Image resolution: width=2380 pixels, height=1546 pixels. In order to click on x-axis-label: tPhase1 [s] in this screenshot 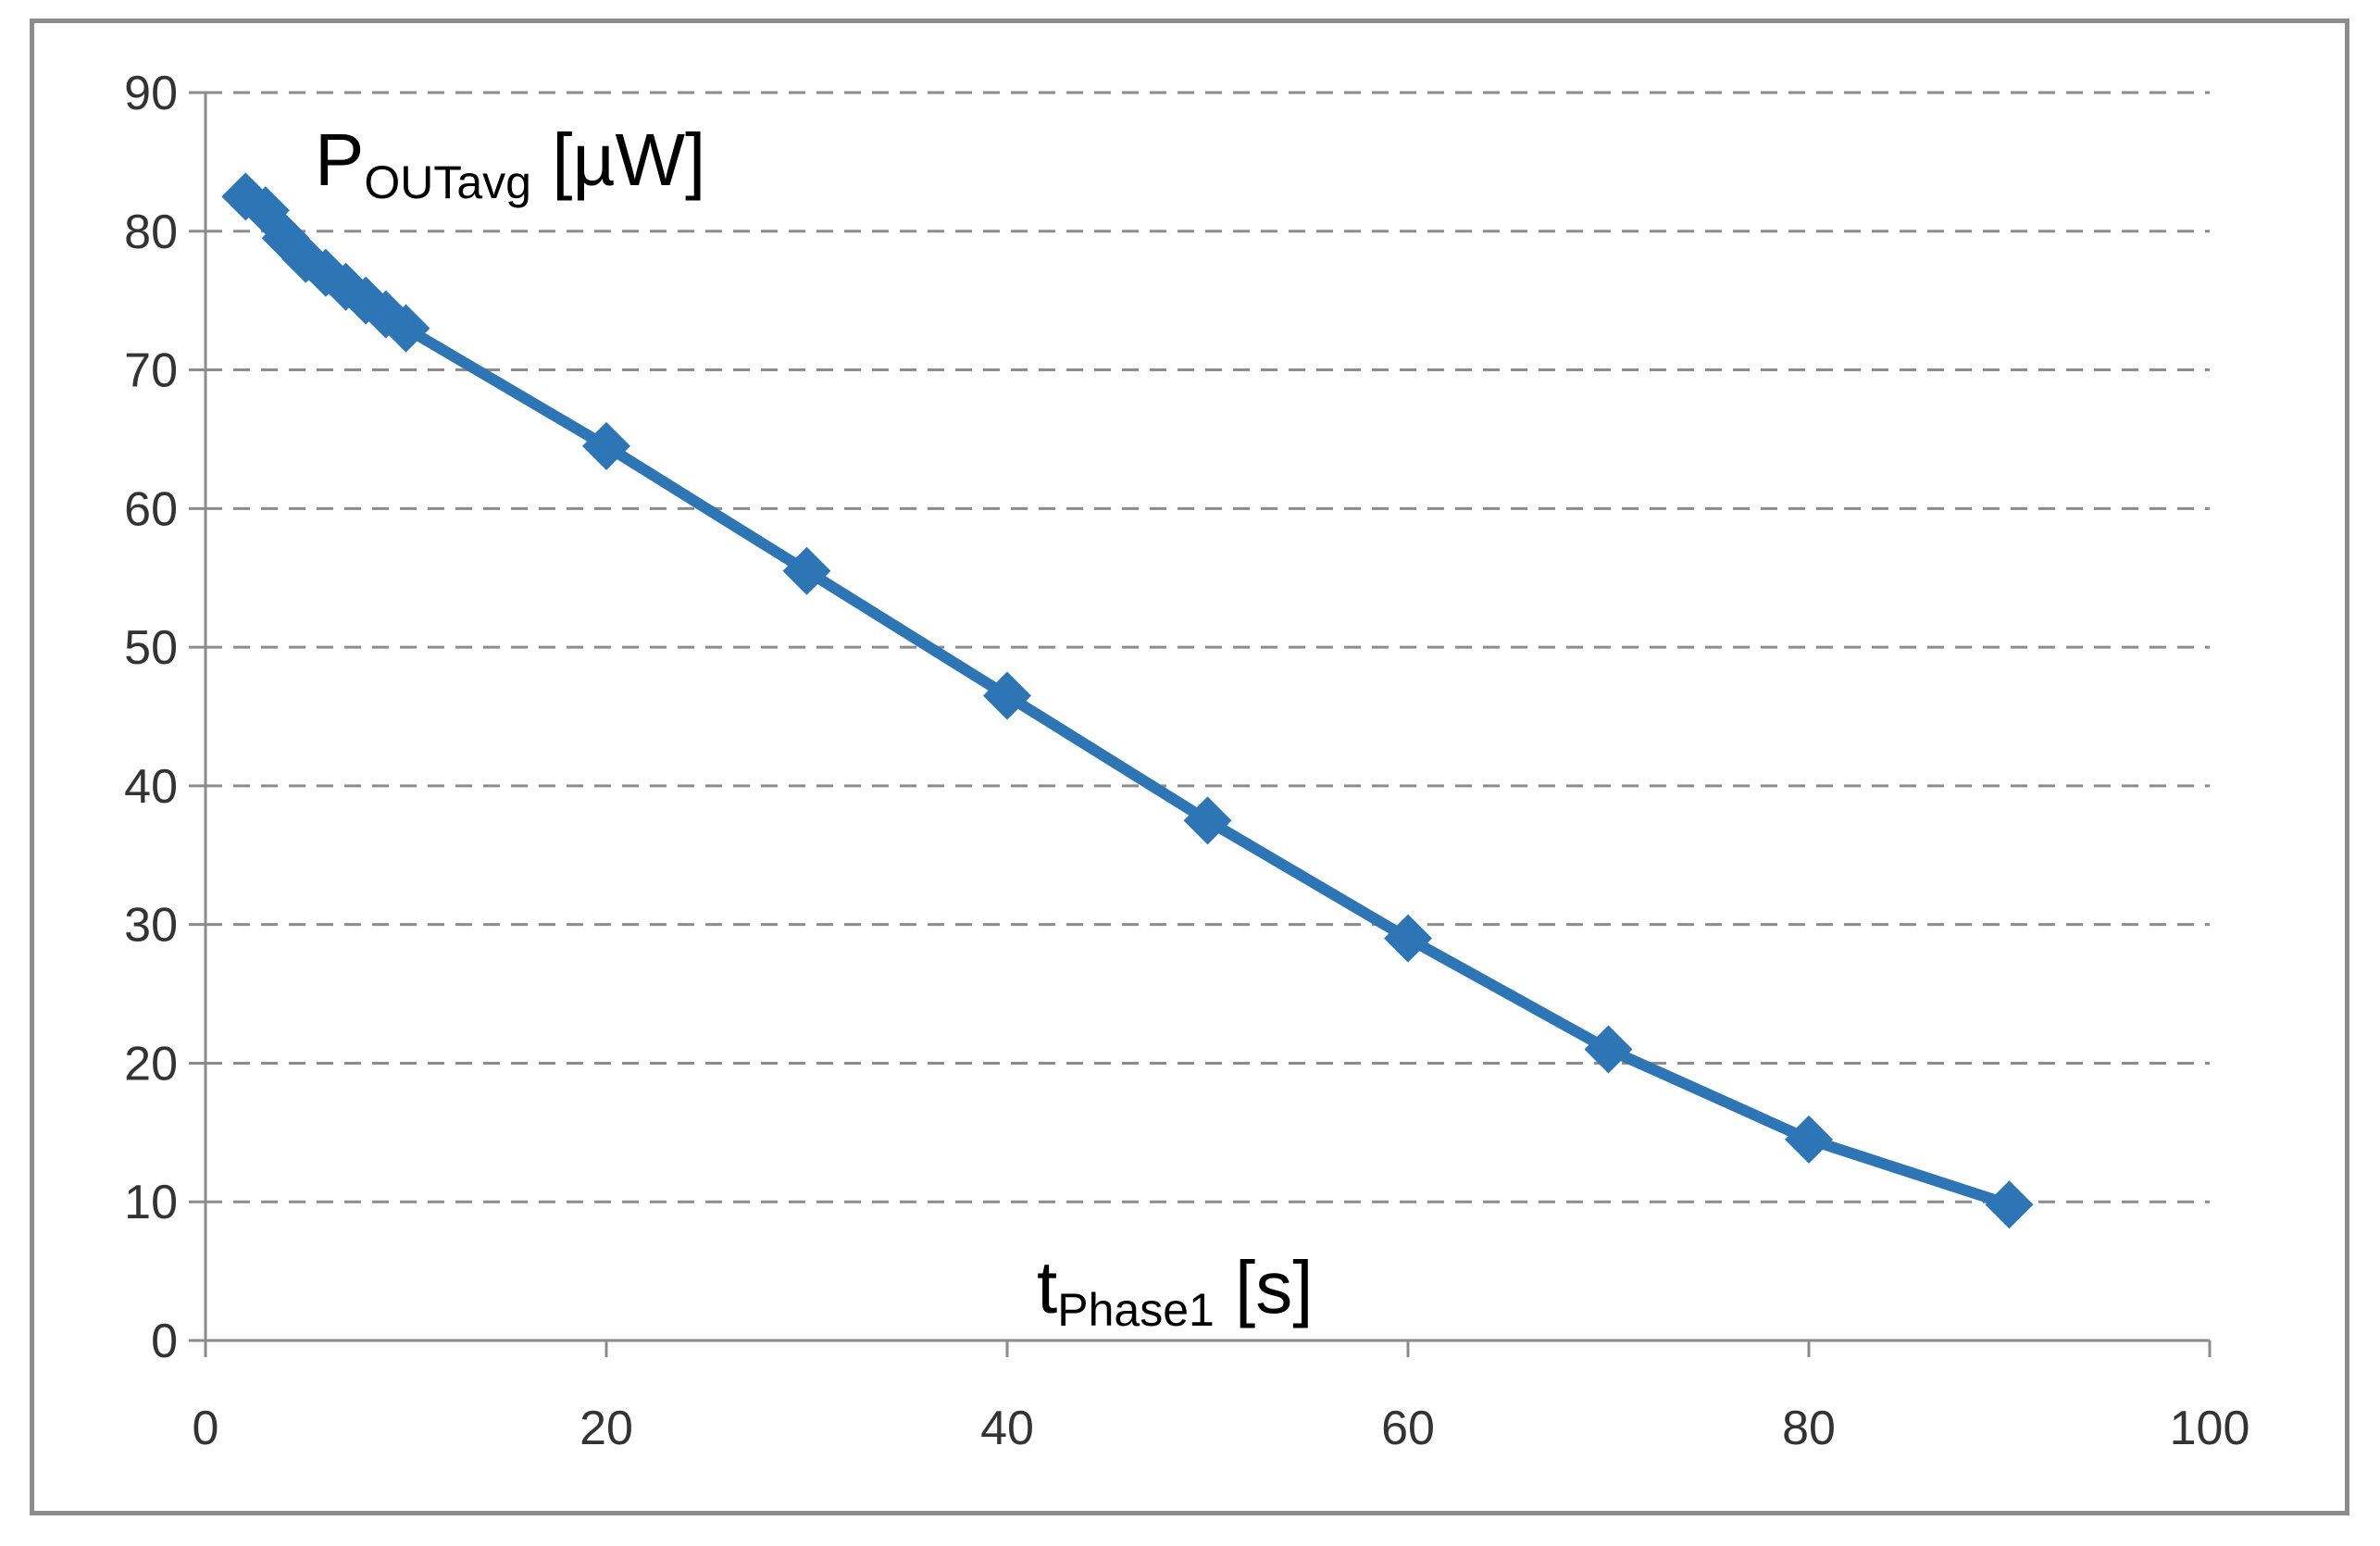, I will do `click(1175, 1291)`.